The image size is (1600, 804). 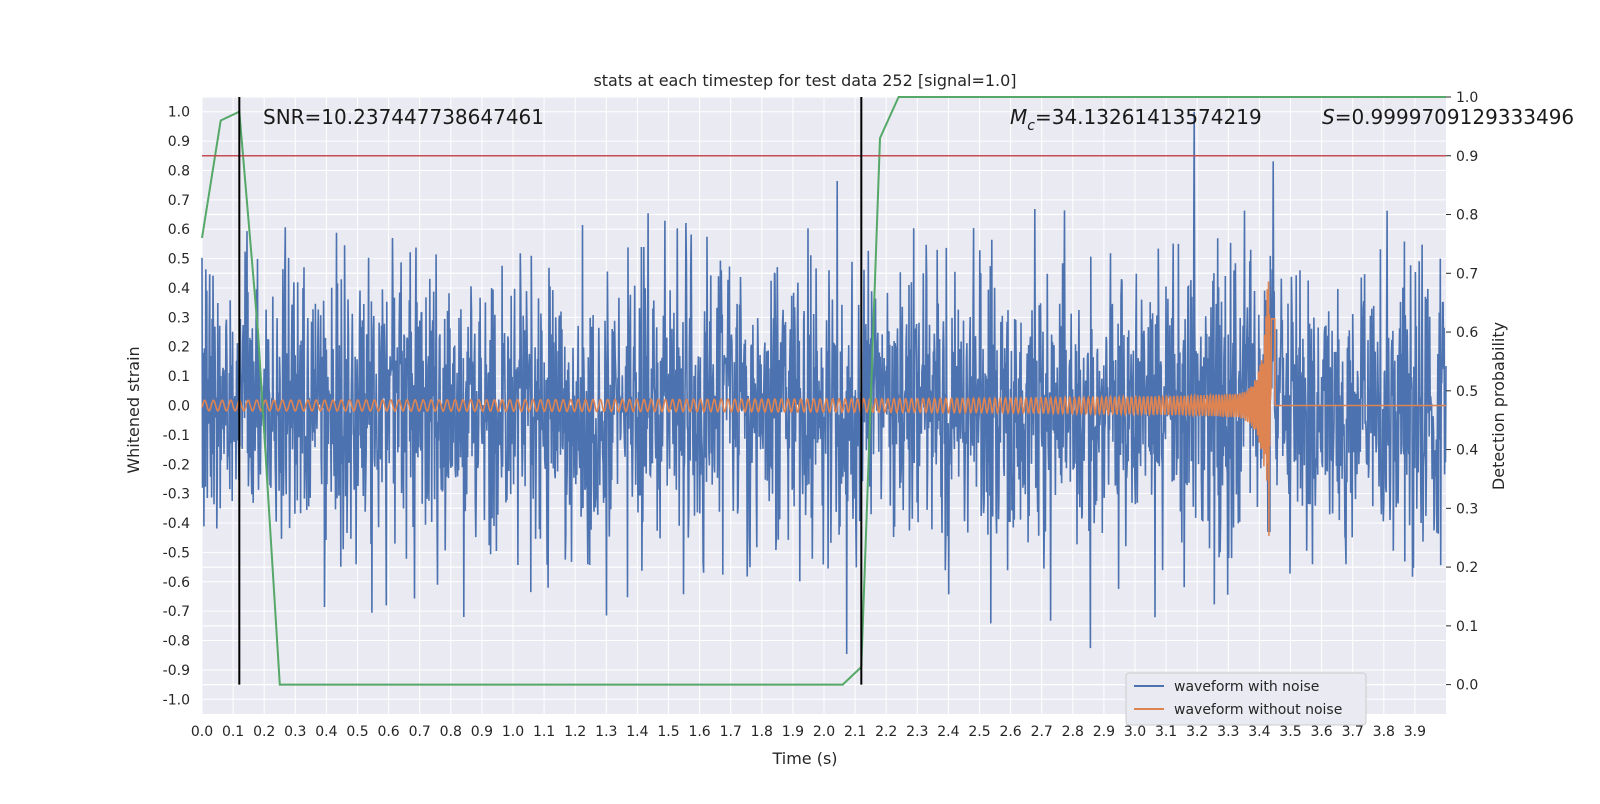 I want to click on y-tick-label: 0.9, so click(x=179, y=142).